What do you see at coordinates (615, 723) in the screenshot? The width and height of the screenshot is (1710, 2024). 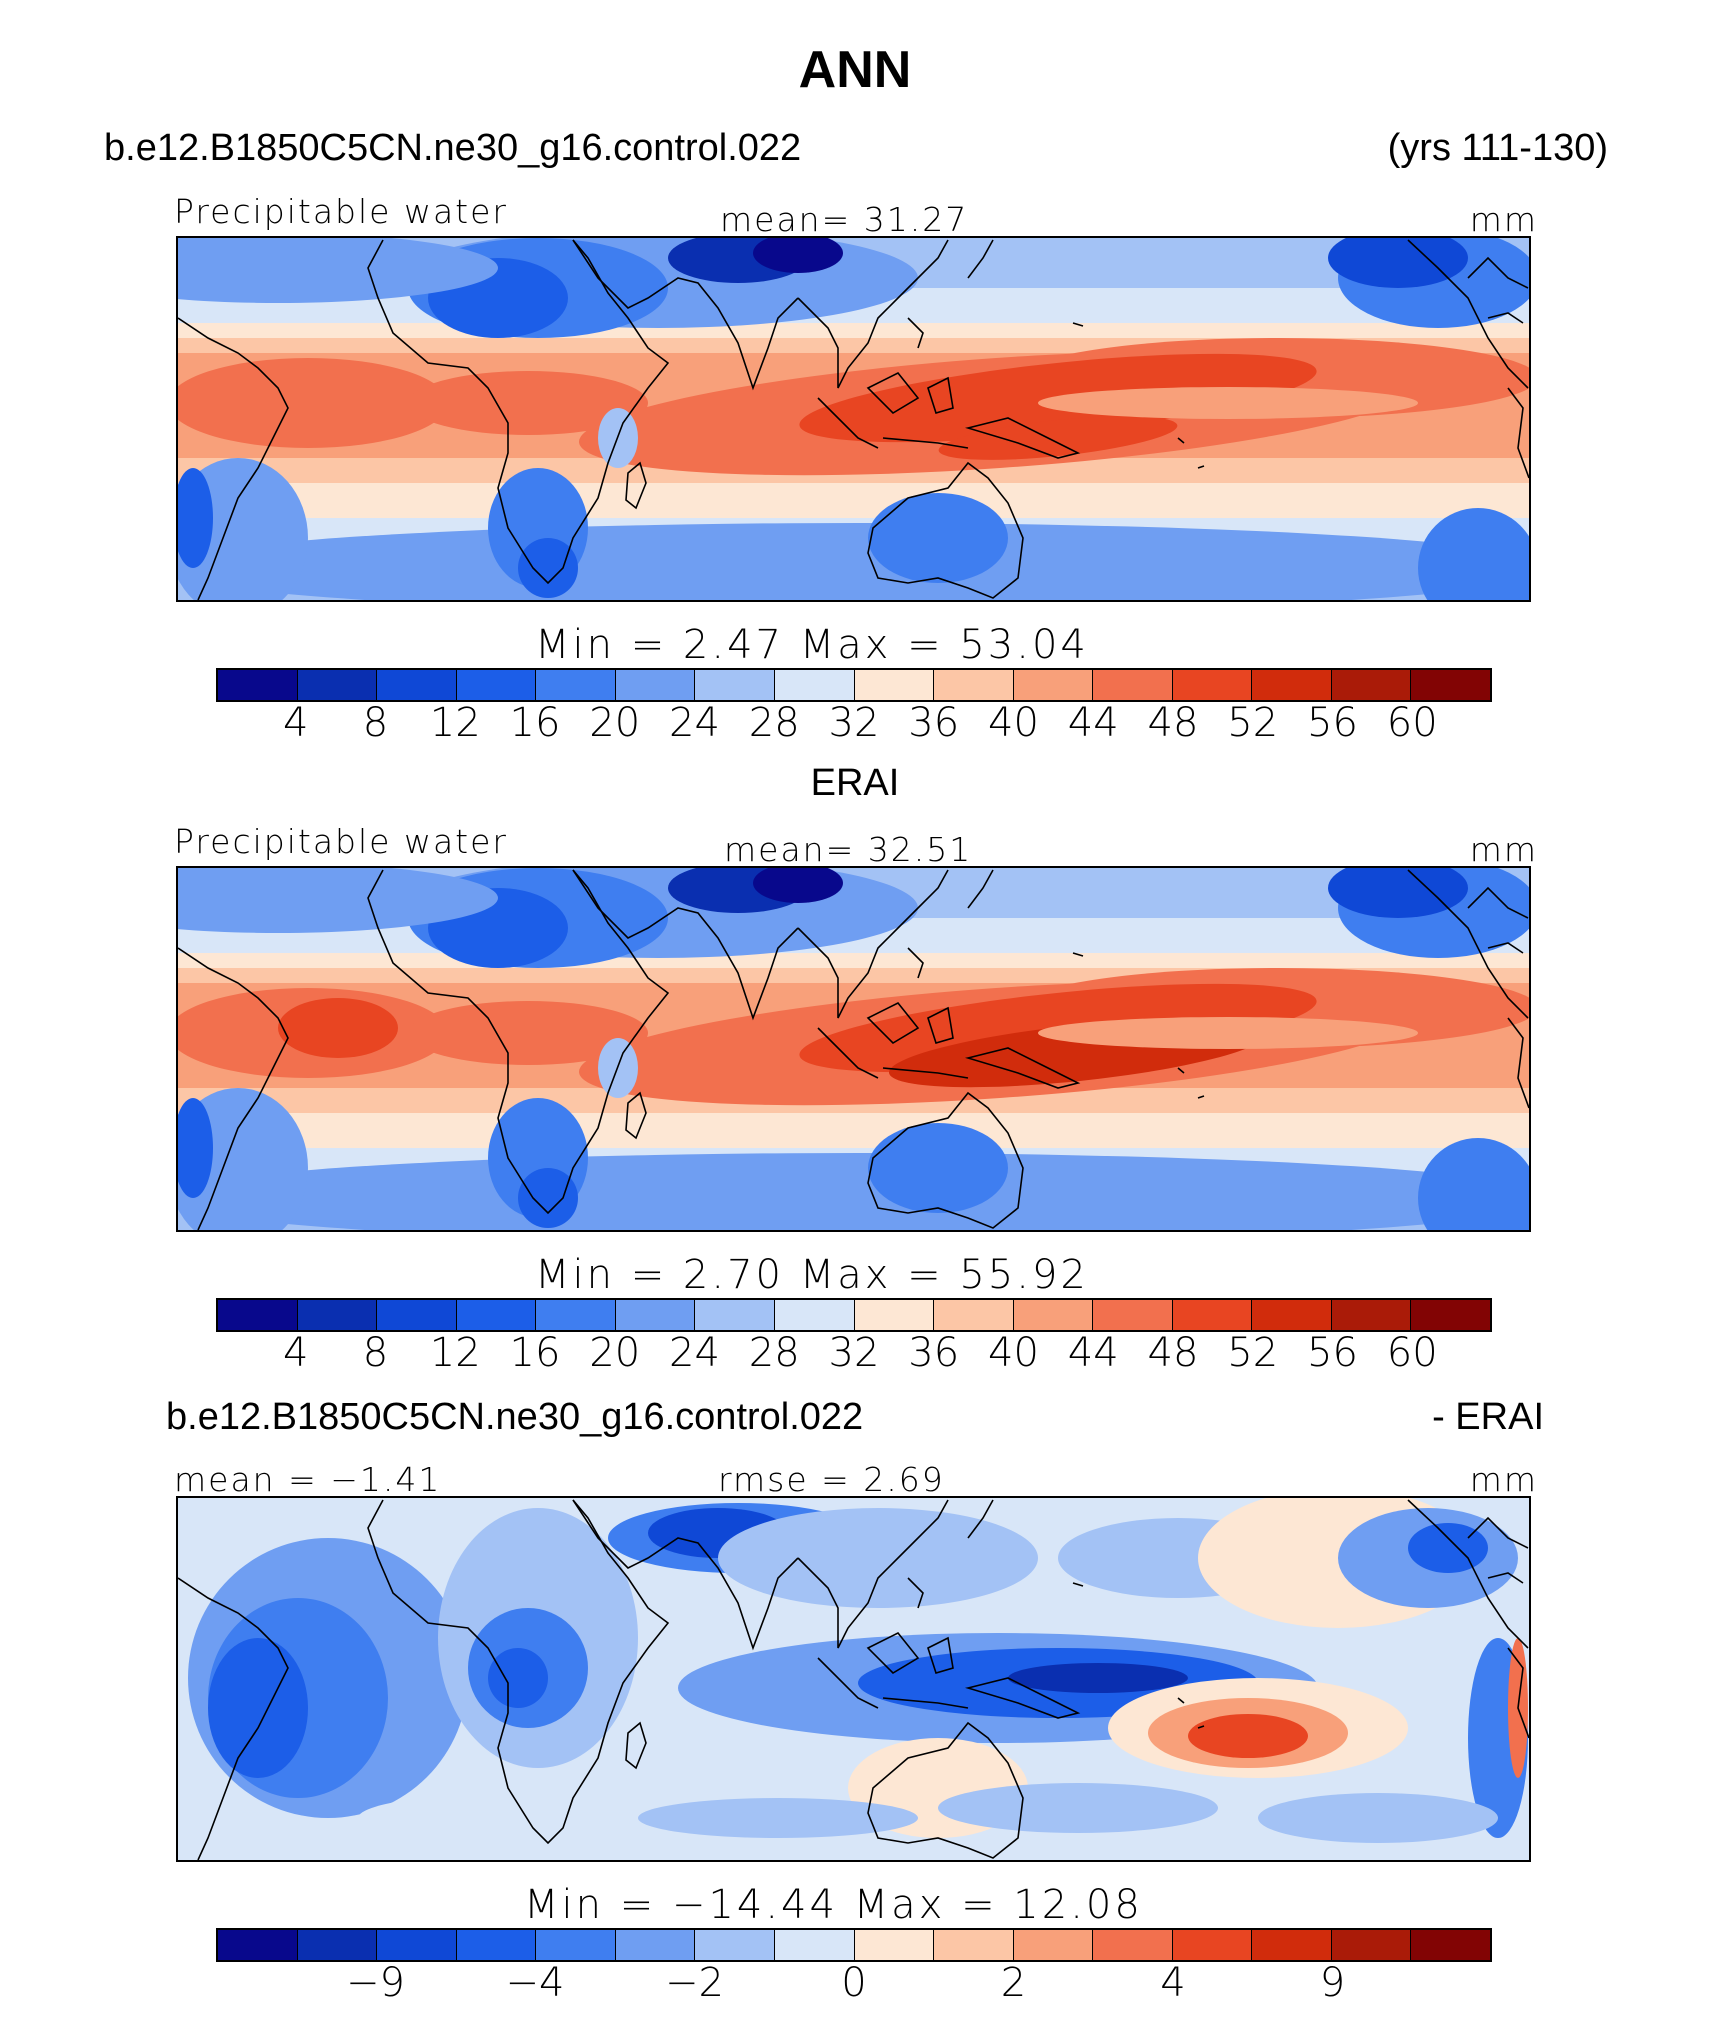 I see `colorbar-tick-label: 20` at bounding box center [615, 723].